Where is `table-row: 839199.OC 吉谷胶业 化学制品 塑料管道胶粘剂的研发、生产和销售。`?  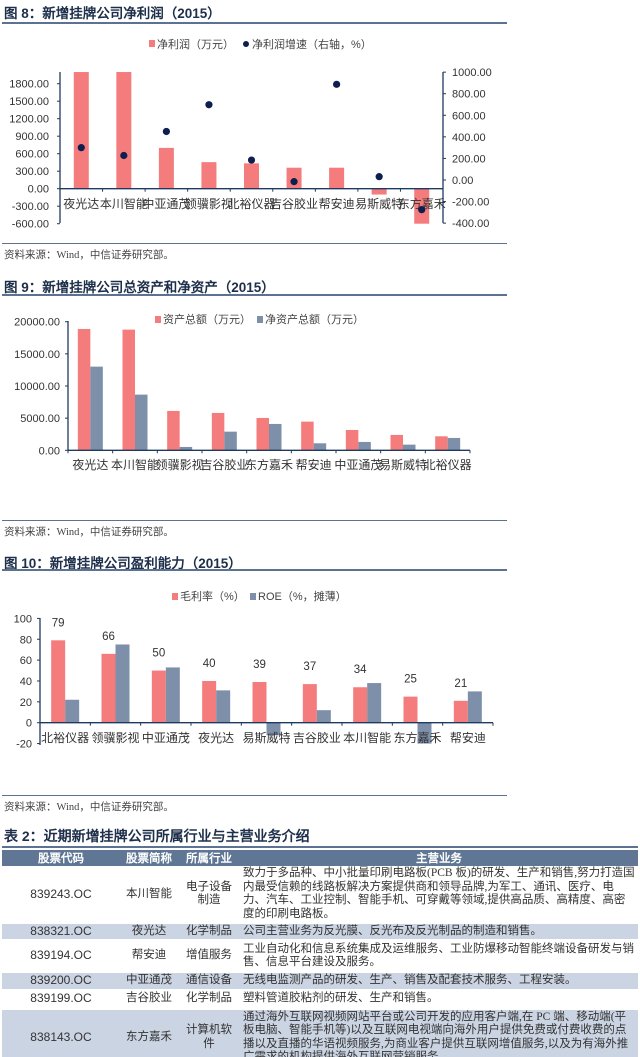 table-row: 839199.OC 吉谷胶业 化学制品 塑料管道胶粘剂的研发、生产和销售。 is located at coordinates (320, 999).